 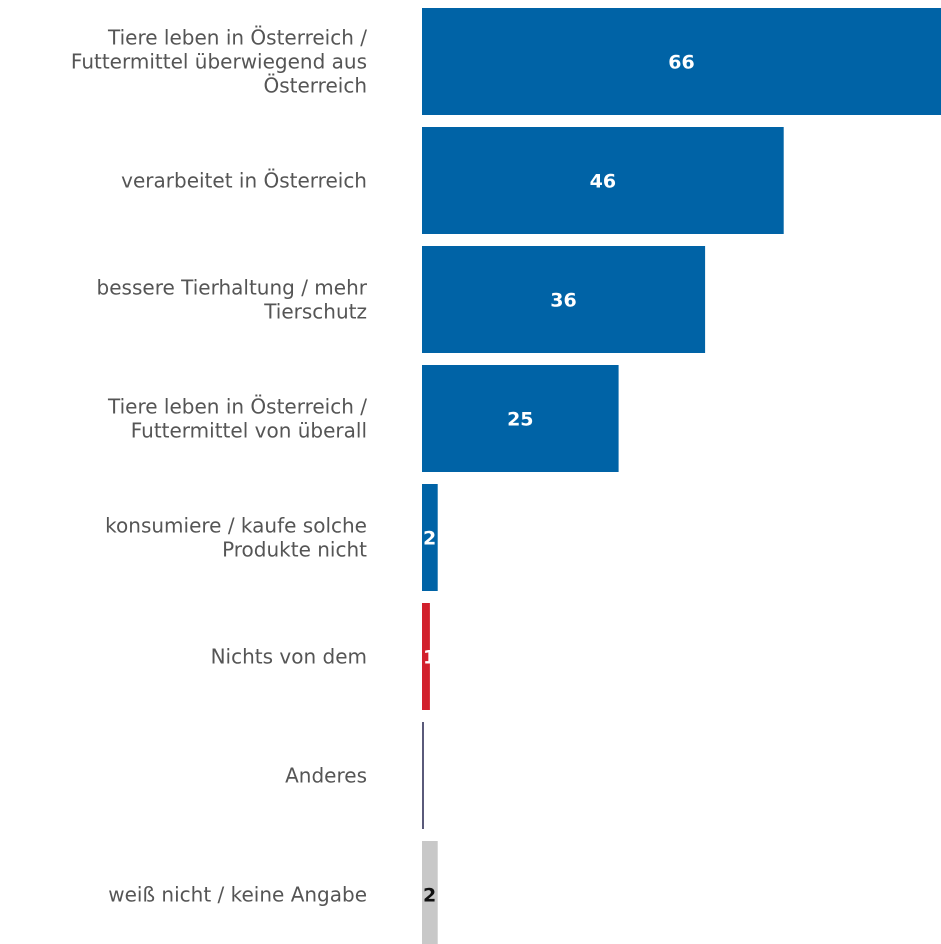 What do you see at coordinates (289, 657) in the screenshot?
I see `category-label: Nichts von dem` at bounding box center [289, 657].